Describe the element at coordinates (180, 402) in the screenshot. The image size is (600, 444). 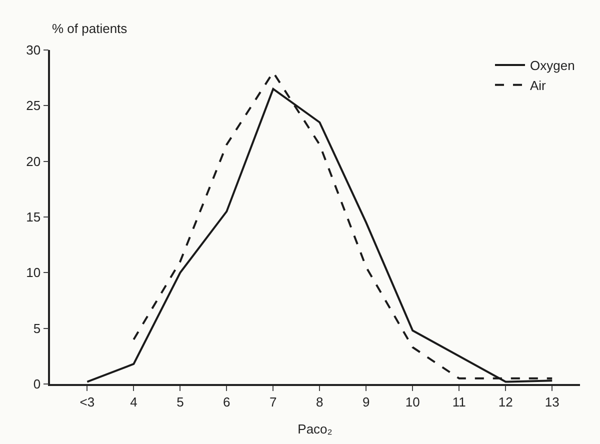
I see `x-tick-label: 5` at that location.